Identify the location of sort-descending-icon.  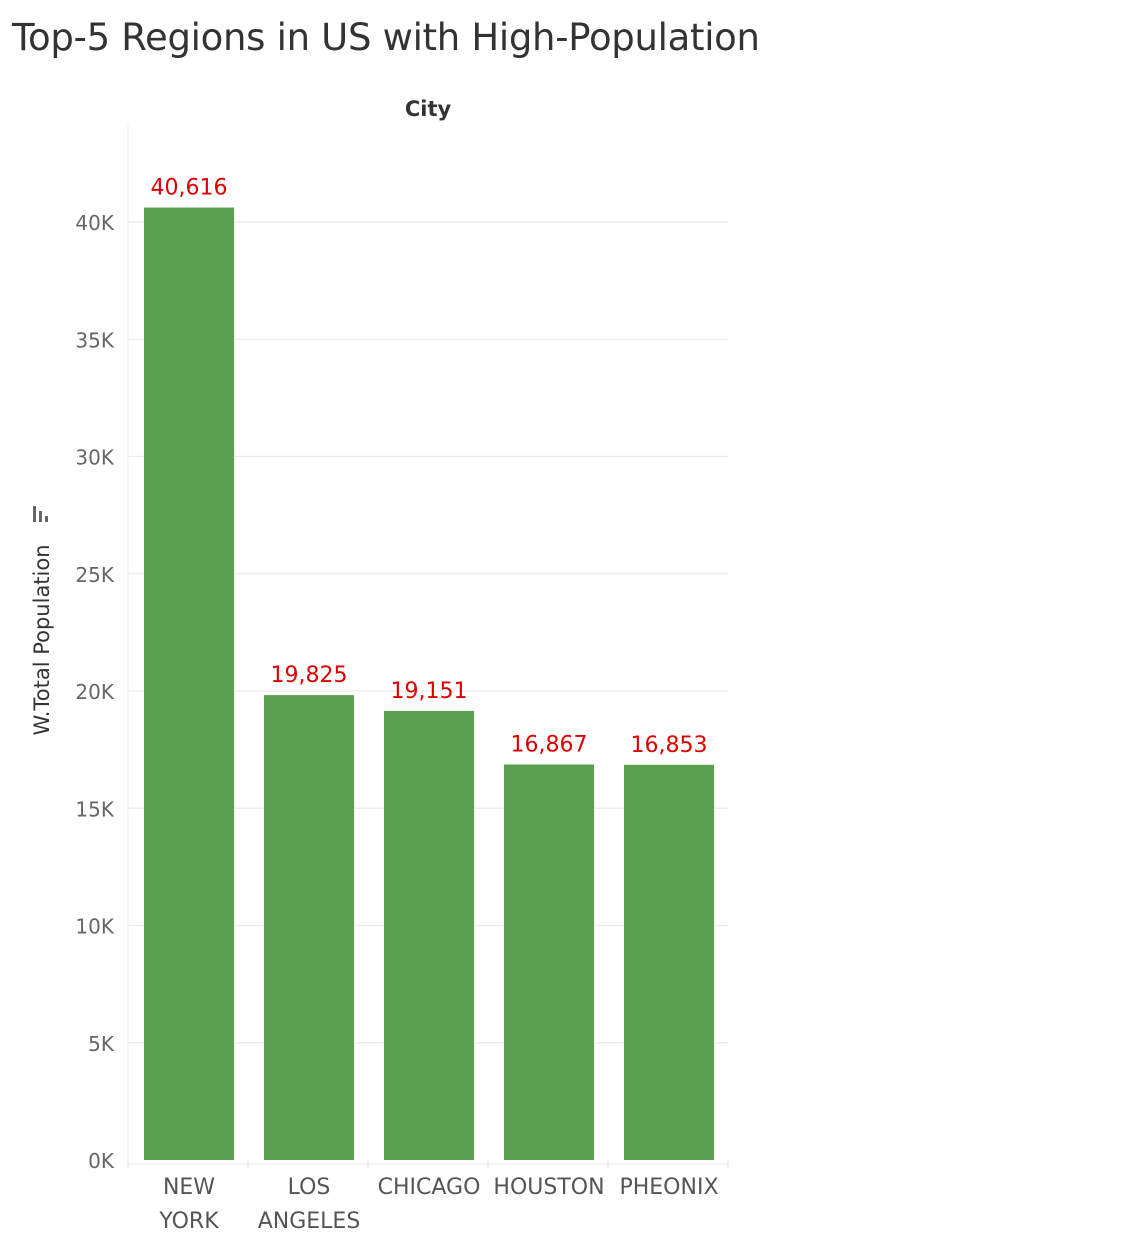
(40, 514).